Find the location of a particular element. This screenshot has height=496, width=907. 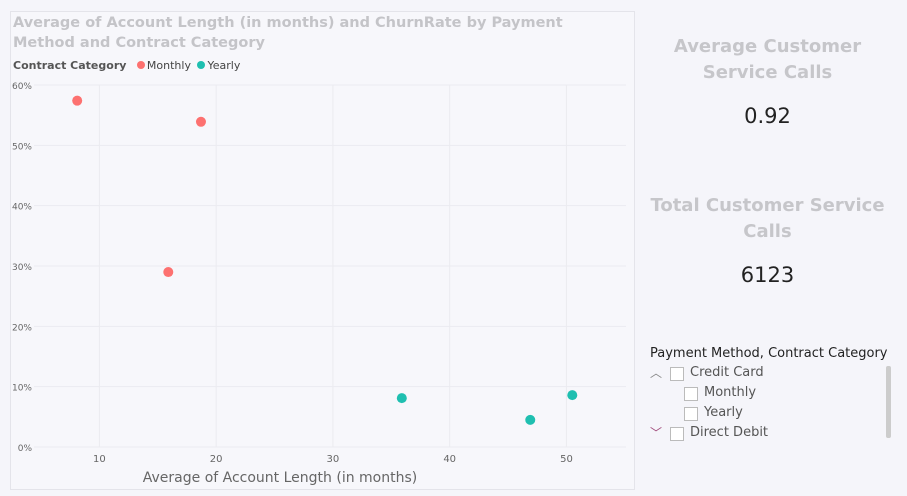

y-tick-label: 60% is located at coordinates (22, 87).